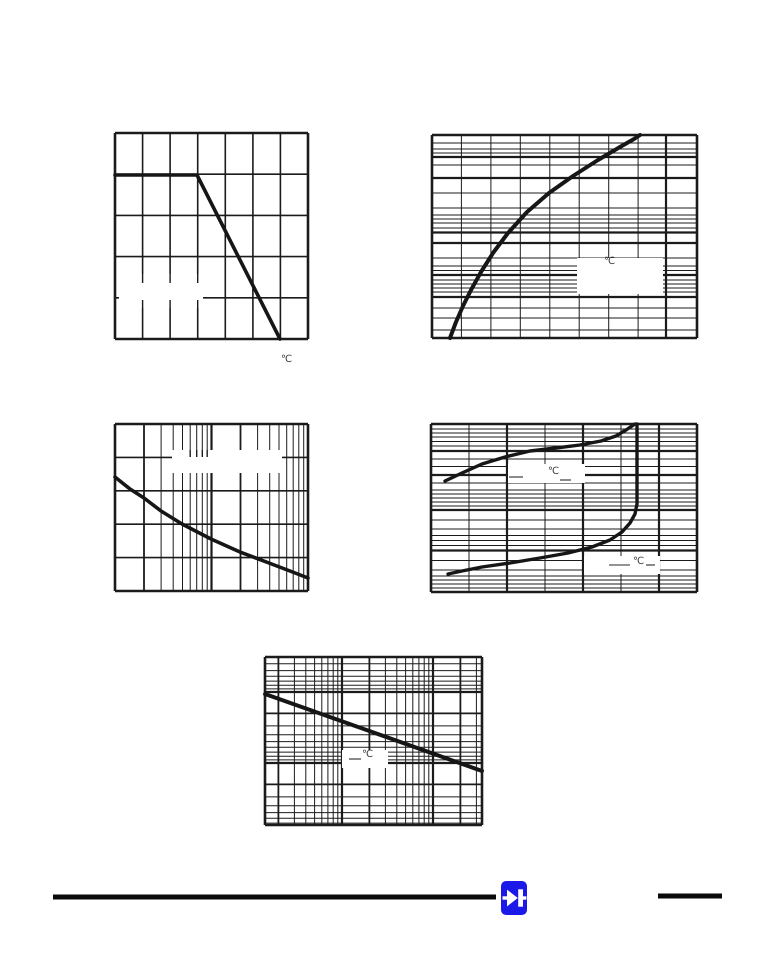  I want to click on brand-logo, so click(514, 898).